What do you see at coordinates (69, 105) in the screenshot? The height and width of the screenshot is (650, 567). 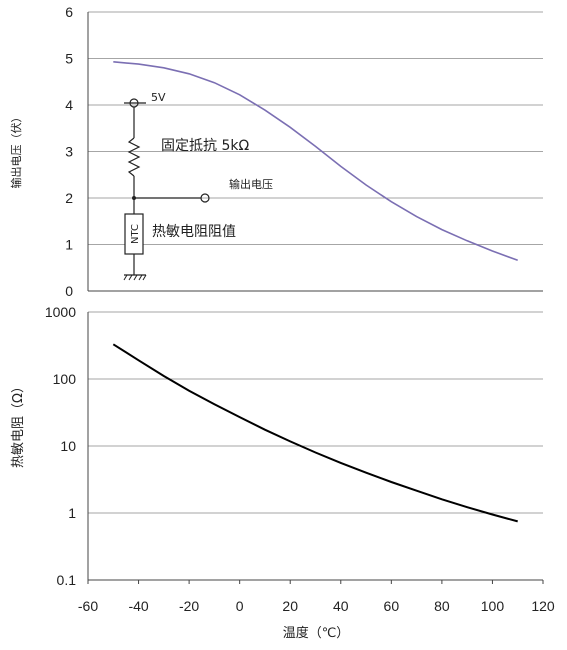 I see `top-y-tick-label: 4` at bounding box center [69, 105].